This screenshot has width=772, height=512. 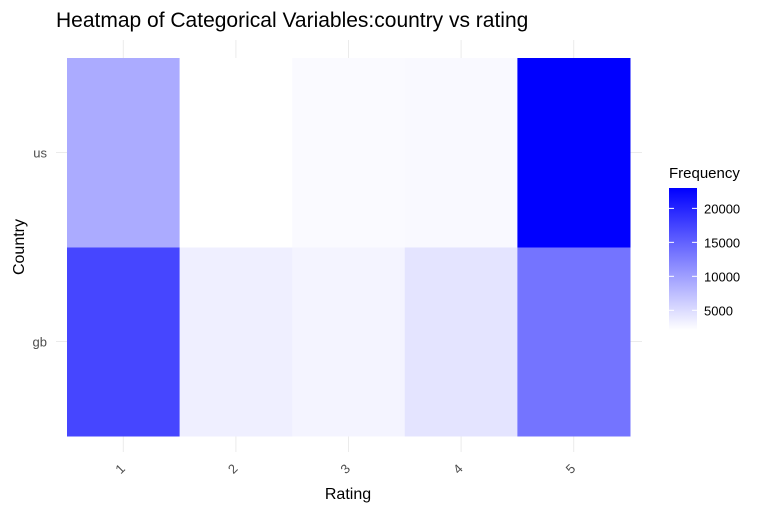 I want to click on x-axis-title: Rating, so click(x=348, y=494).